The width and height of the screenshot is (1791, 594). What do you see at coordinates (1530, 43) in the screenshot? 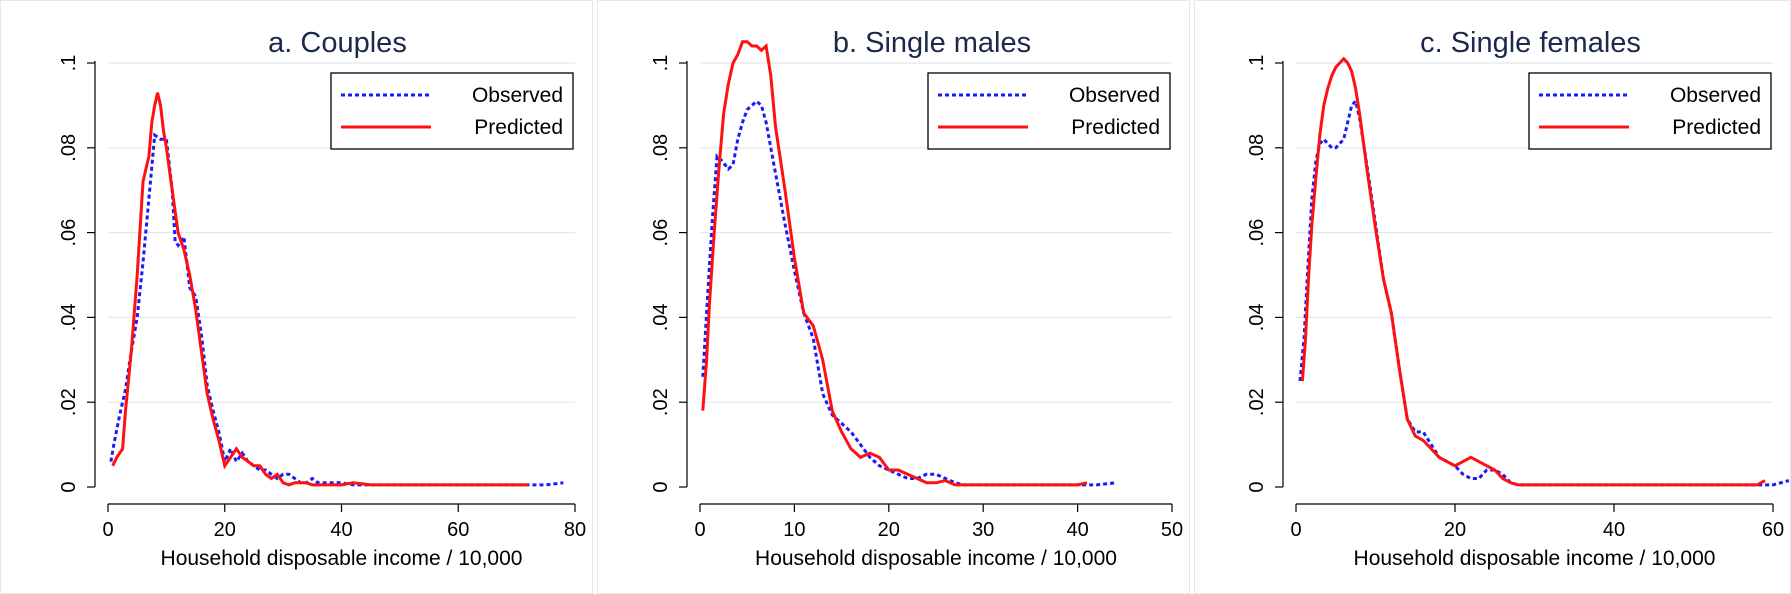
I see `panel-title: c. Single females` at bounding box center [1530, 43].